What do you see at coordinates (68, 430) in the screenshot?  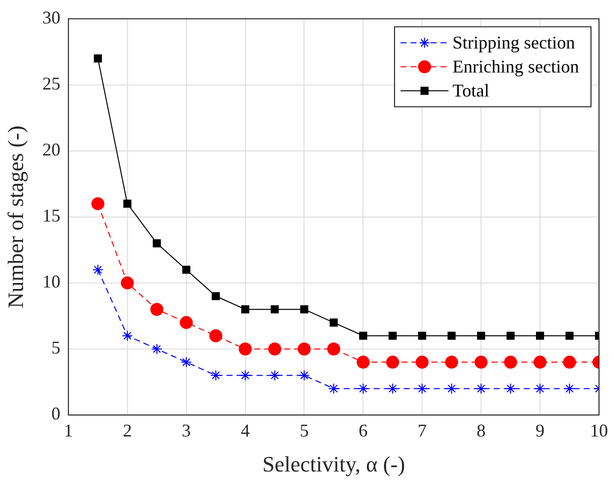 I see `x-tick-label: 1` at bounding box center [68, 430].